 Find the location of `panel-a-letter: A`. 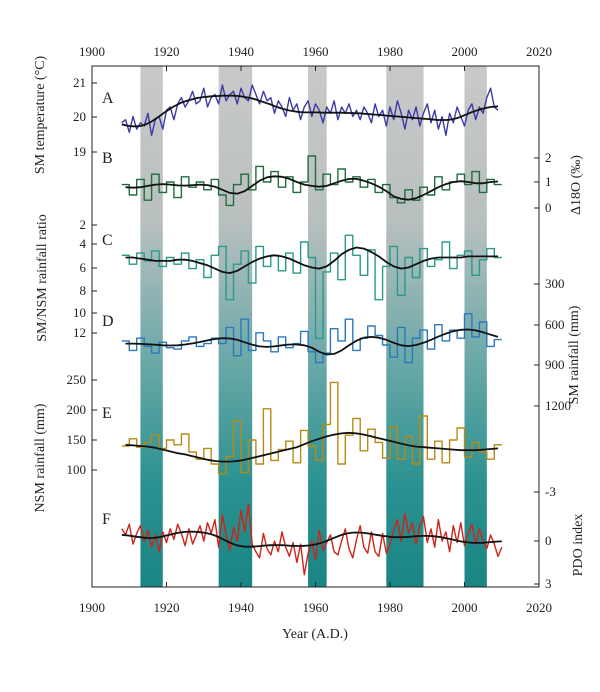

panel-a-letter: A is located at coordinates (108, 98).